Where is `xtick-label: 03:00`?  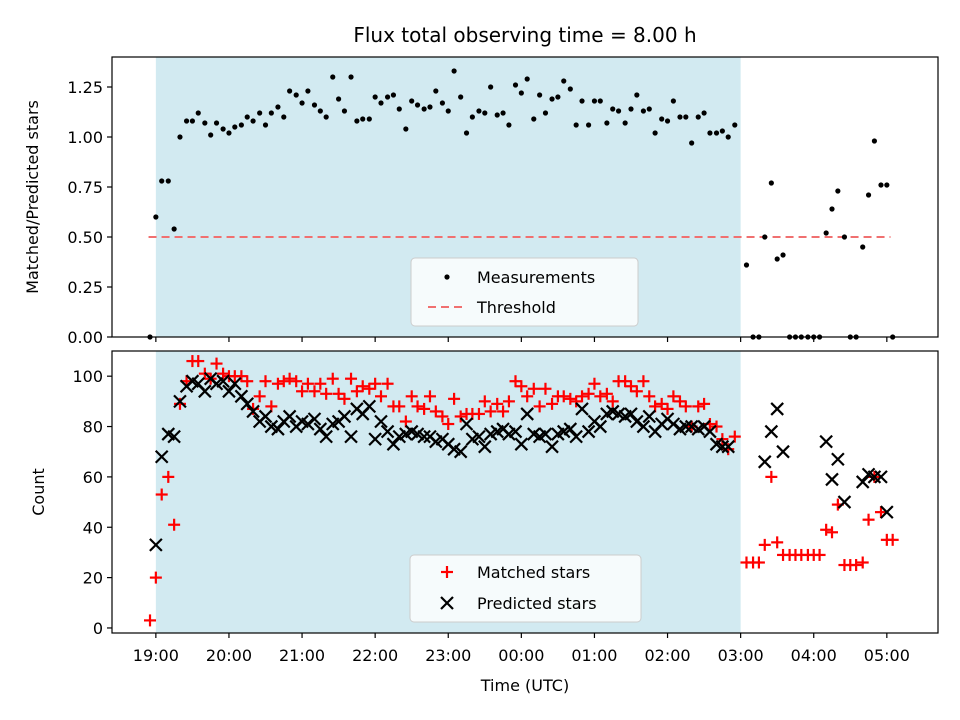
xtick-label: 03:00 is located at coordinates (741, 655).